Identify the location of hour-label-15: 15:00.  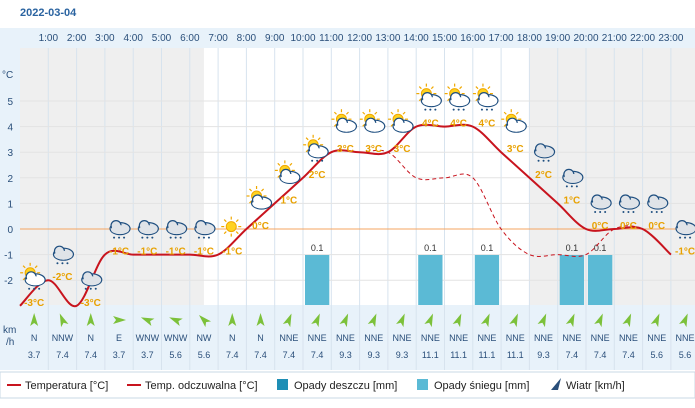
(444, 38).